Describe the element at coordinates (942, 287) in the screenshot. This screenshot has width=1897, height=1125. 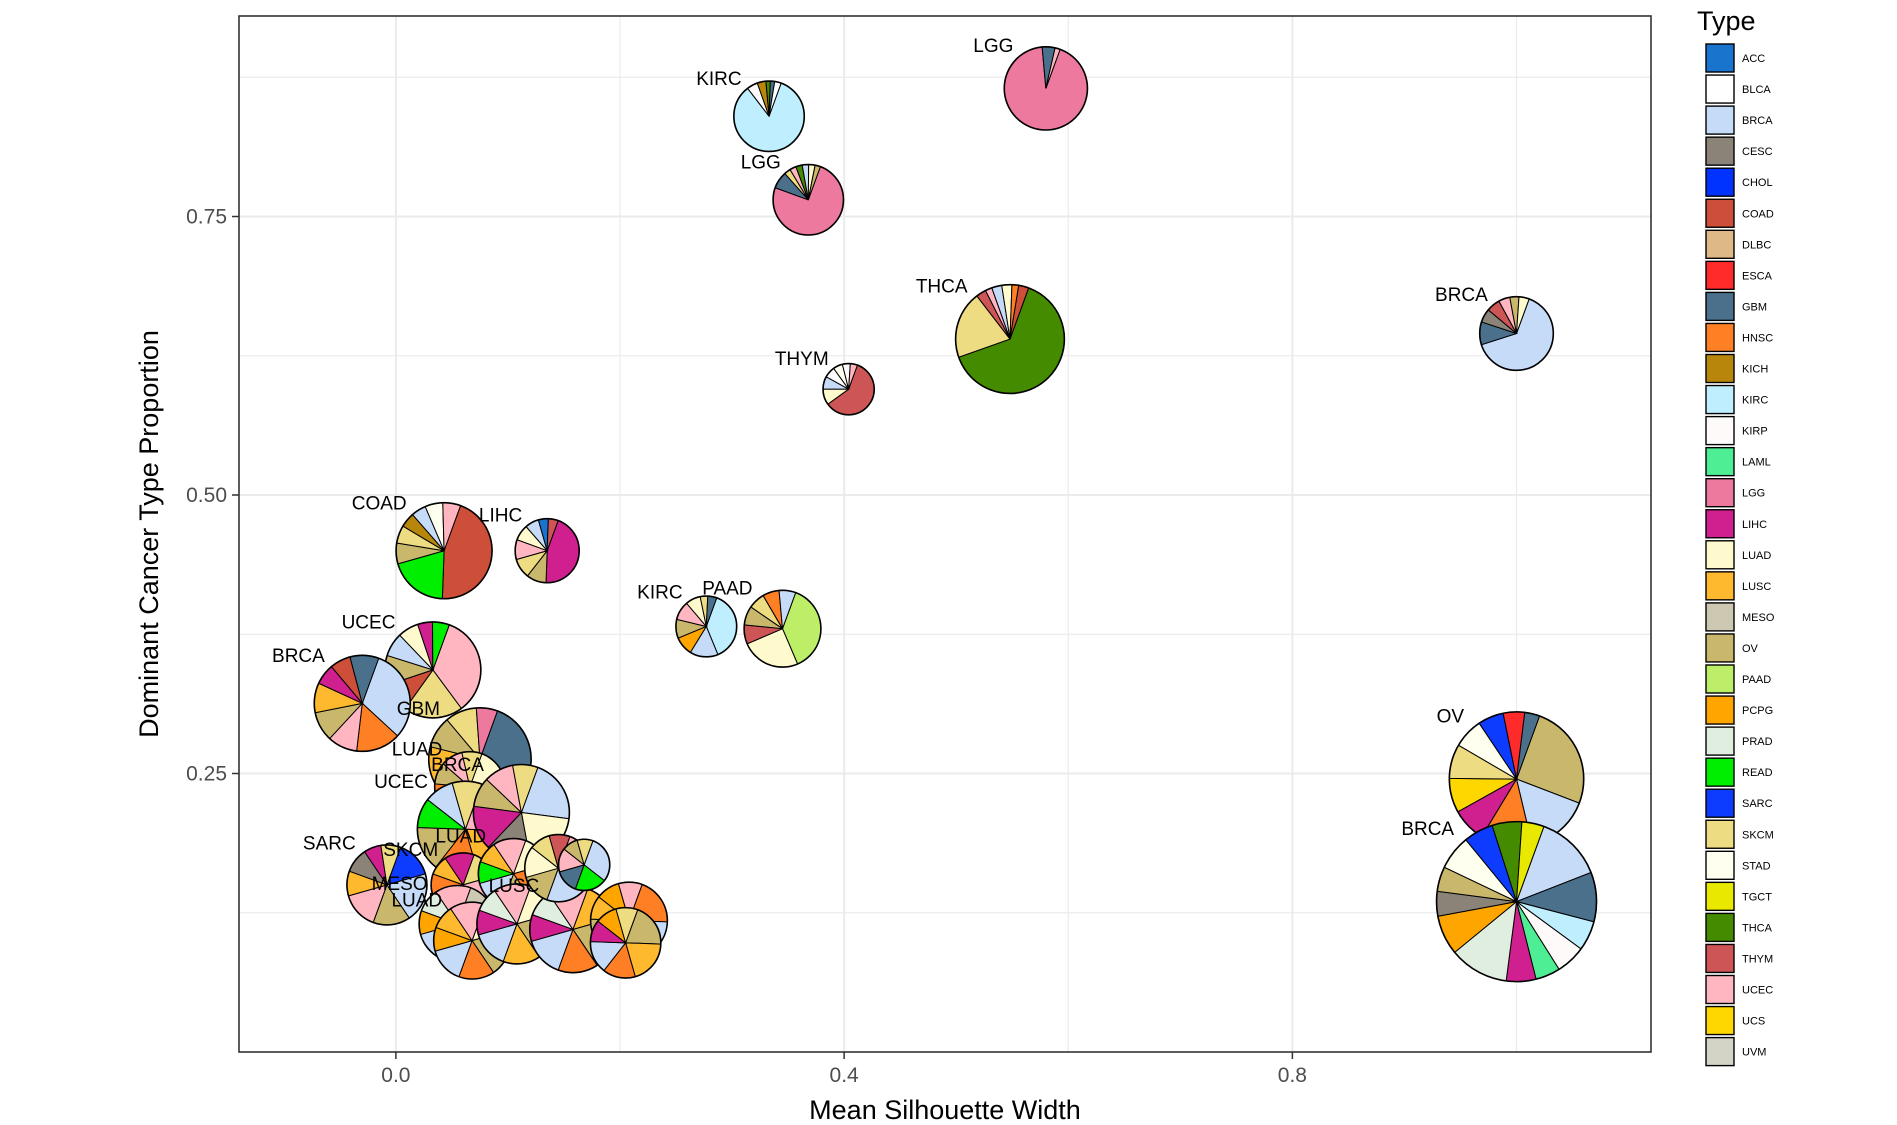
I see `point-label: THCA` at that location.